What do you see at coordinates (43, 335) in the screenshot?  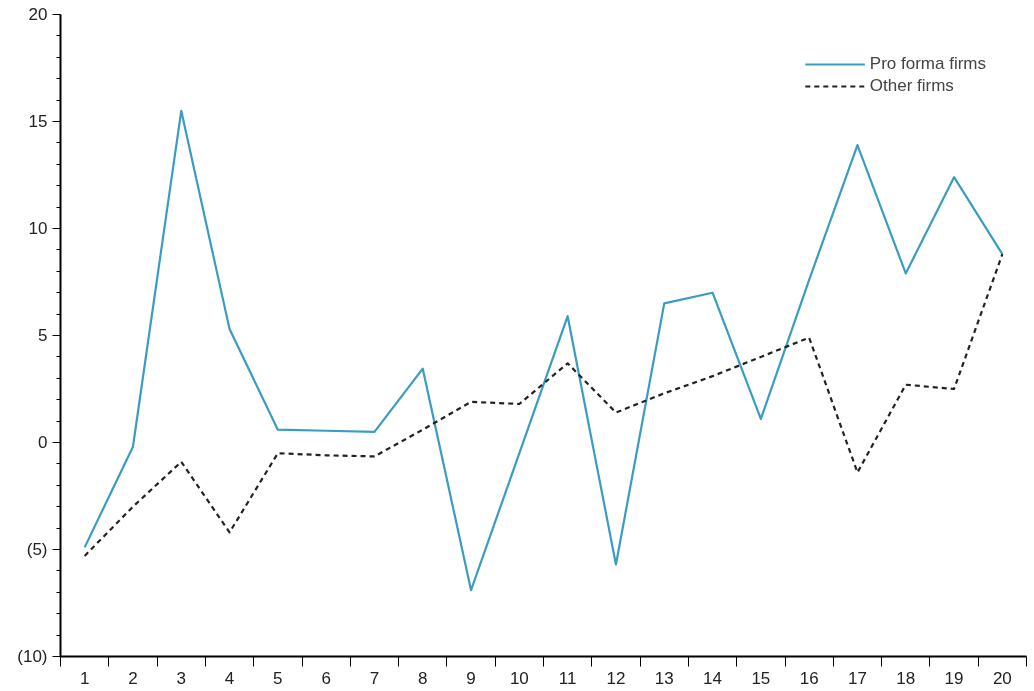 I see `y-tick-label: 5` at bounding box center [43, 335].